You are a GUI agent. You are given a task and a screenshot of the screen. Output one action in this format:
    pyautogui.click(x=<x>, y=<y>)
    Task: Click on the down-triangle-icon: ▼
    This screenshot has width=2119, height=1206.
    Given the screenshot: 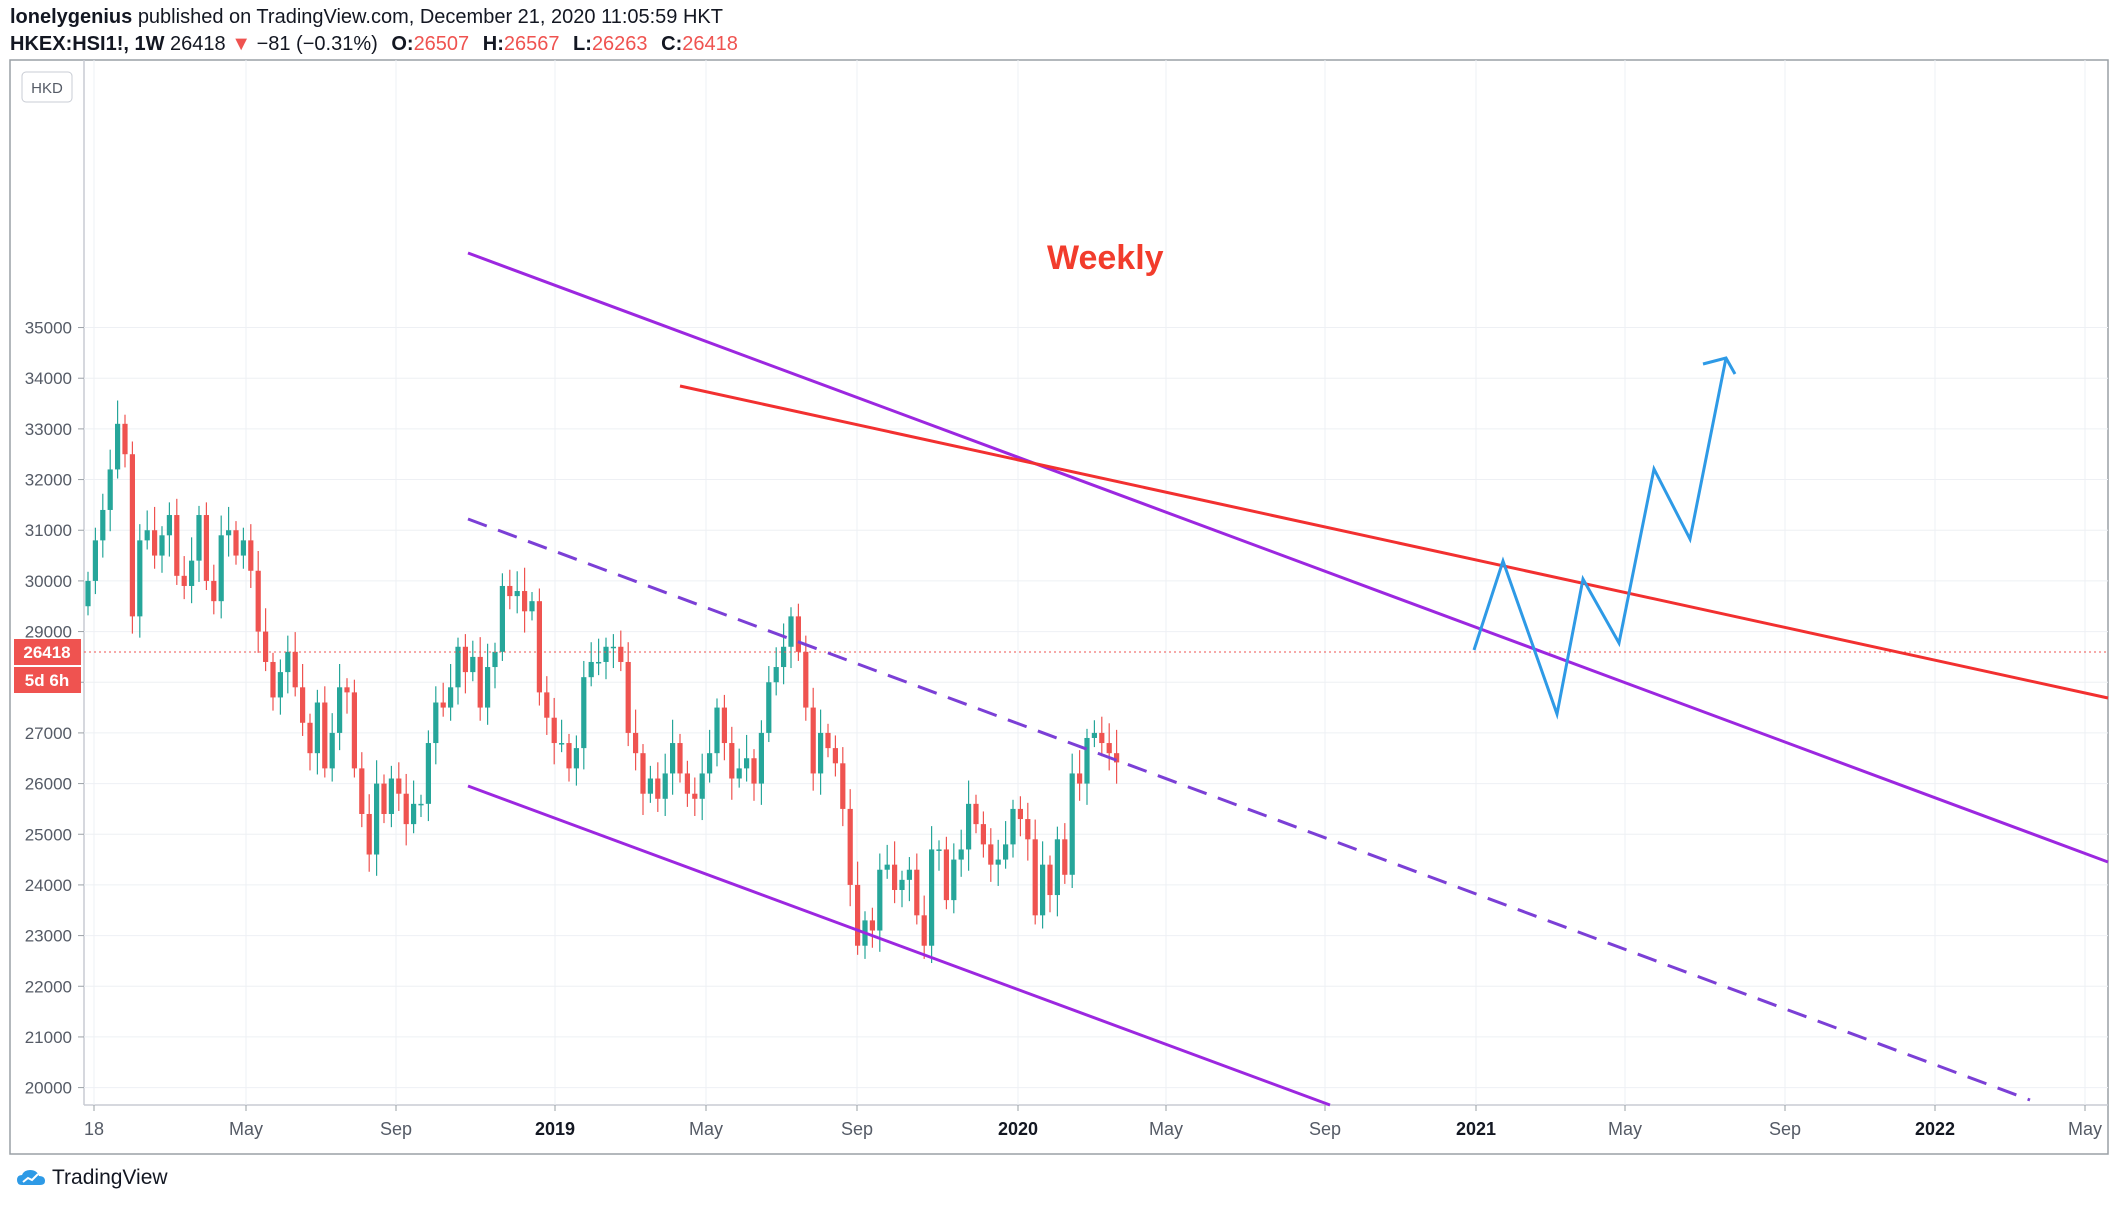 What is the action you would take?
    pyautogui.click(x=241, y=44)
    